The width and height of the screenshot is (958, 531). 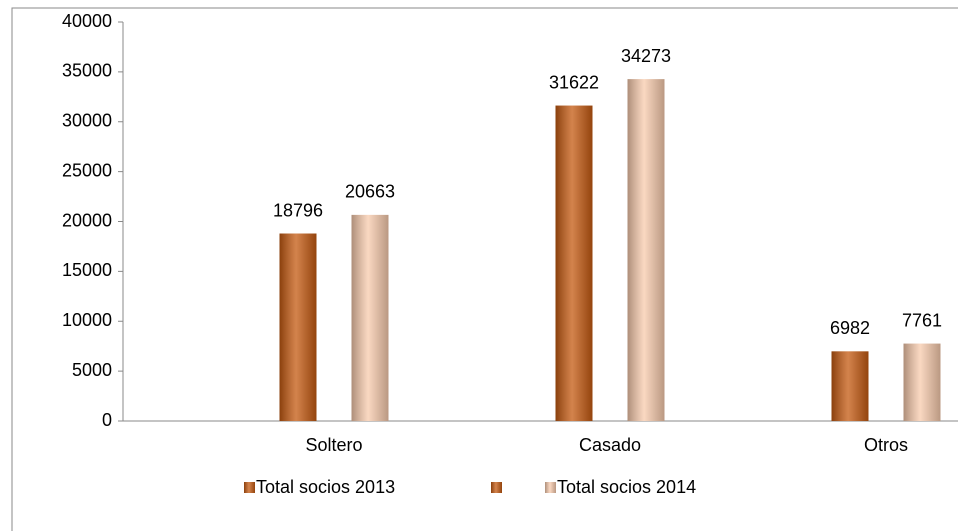 What do you see at coordinates (922, 320) in the screenshot?
I see `data-label: 7761` at bounding box center [922, 320].